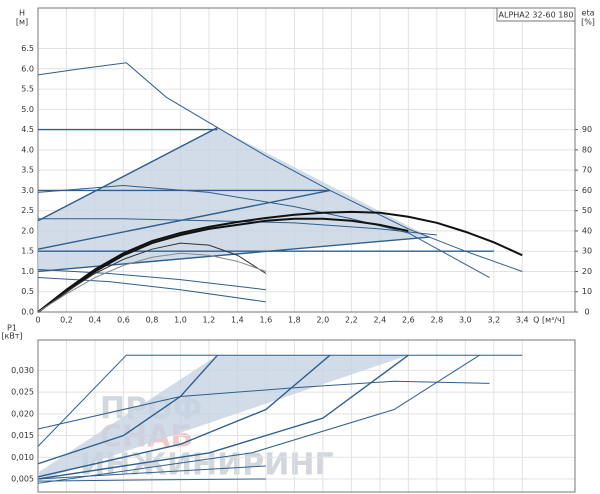  Describe the element at coordinates (237, 320) in the screenshot. I see `x-tick-label: 1,4` at that location.